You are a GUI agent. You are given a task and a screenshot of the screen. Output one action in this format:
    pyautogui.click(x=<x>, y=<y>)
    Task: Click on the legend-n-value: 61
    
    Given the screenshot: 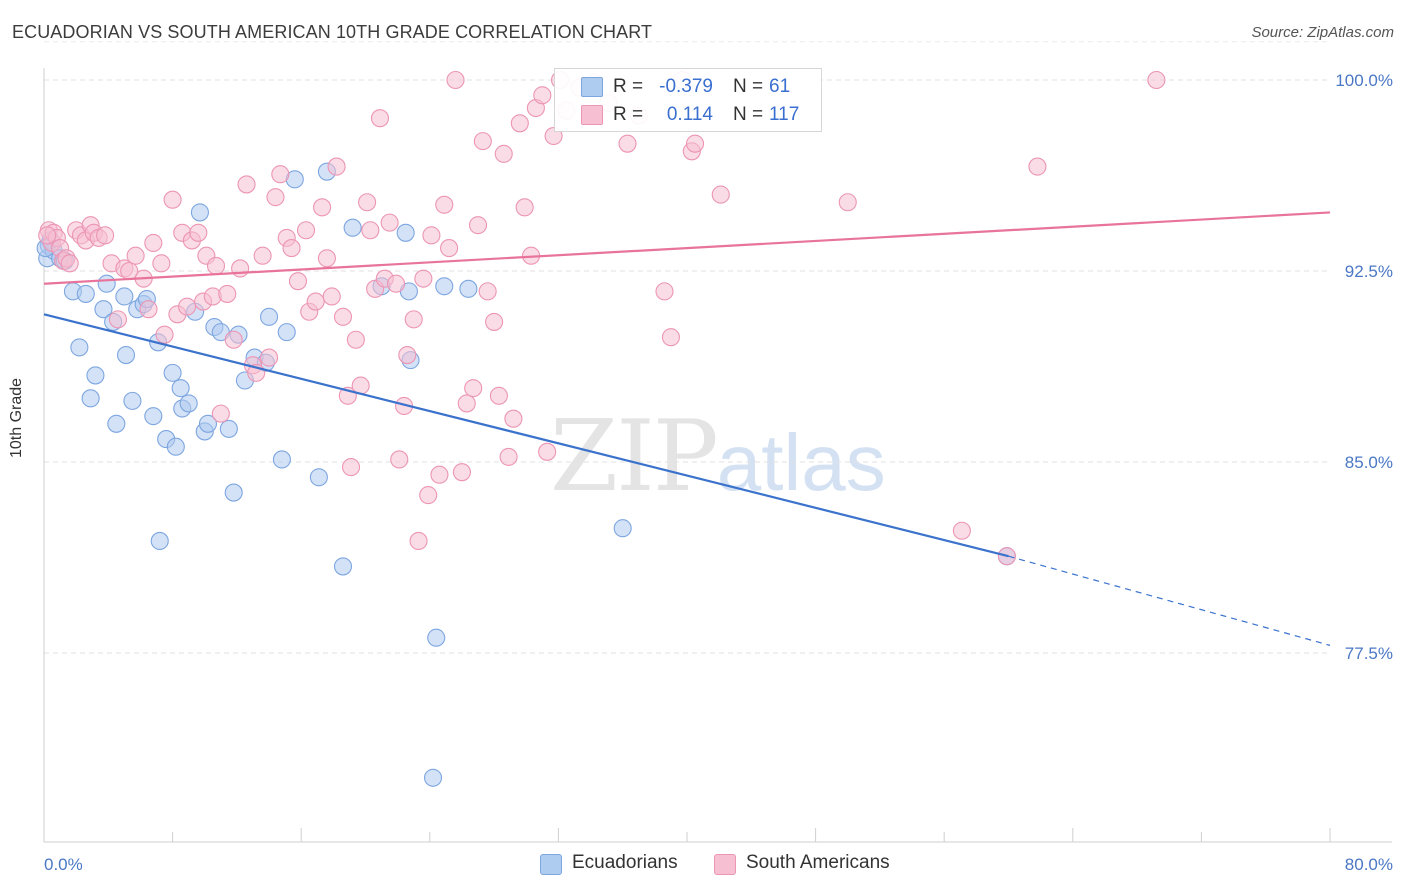 What is the action you would take?
    pyautogui.click(x=780, y=86)
    